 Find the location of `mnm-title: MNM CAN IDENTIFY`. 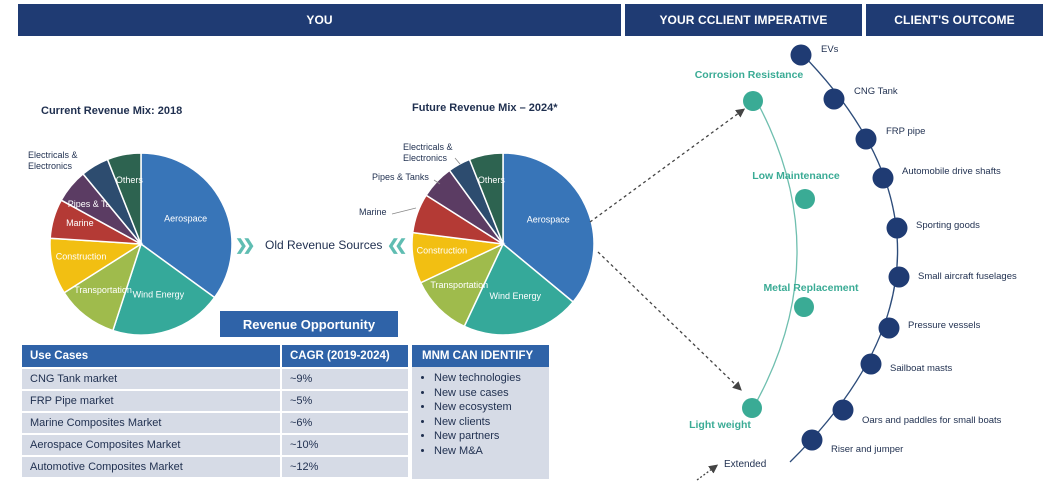

mnm-title: MNM CAN IDENTIFY is located at coordinates (480, 356).